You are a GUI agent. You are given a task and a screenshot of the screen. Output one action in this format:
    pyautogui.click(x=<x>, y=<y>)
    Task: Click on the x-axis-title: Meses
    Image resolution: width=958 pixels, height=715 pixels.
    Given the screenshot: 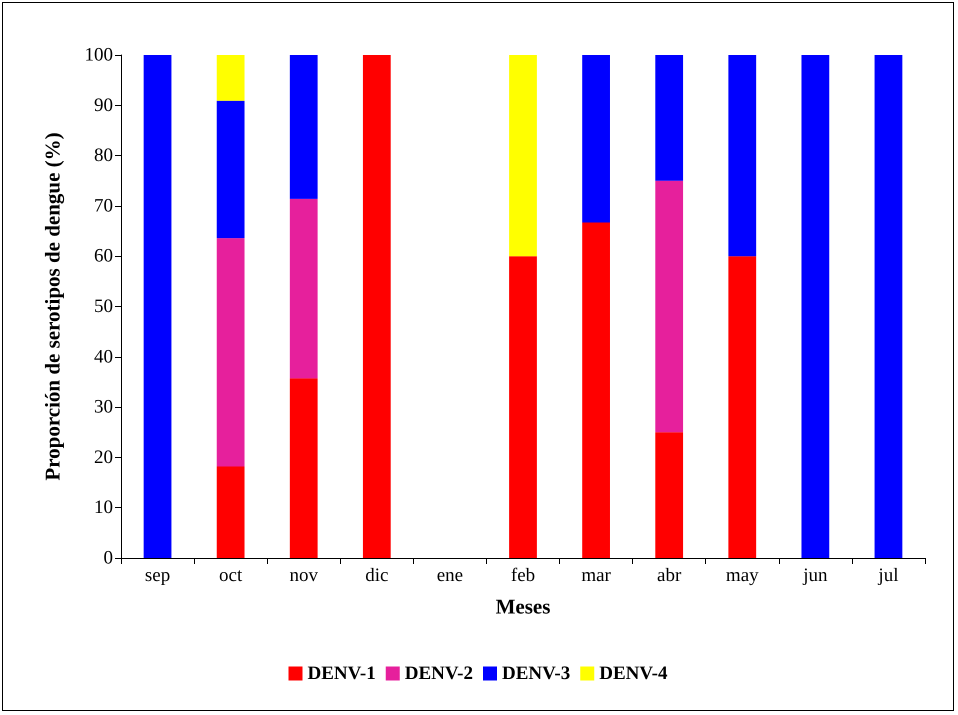 What is the action you would take?
    pyautogui.click(x=523, y=606)
    